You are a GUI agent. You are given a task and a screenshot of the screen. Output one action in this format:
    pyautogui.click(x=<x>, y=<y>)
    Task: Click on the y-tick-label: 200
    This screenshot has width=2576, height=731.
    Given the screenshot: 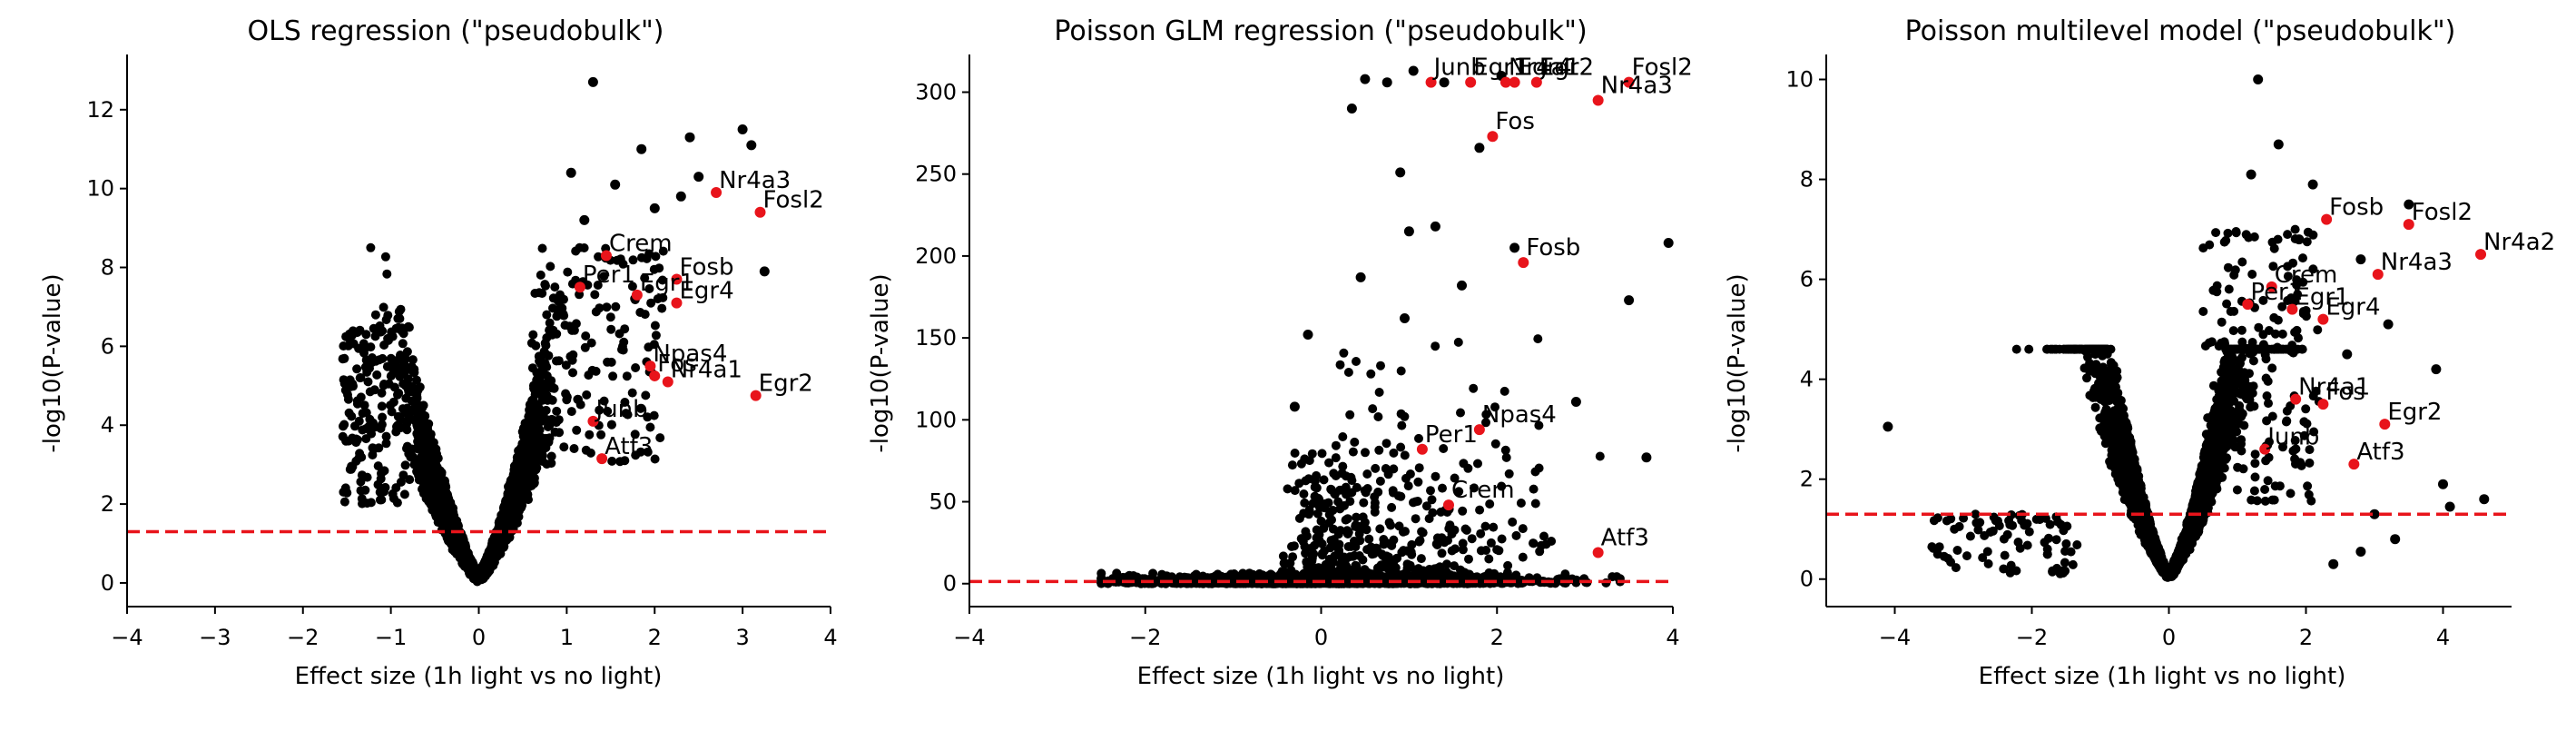 What is the action you would take?
    pyautogui.click(x=936, y=256)
    